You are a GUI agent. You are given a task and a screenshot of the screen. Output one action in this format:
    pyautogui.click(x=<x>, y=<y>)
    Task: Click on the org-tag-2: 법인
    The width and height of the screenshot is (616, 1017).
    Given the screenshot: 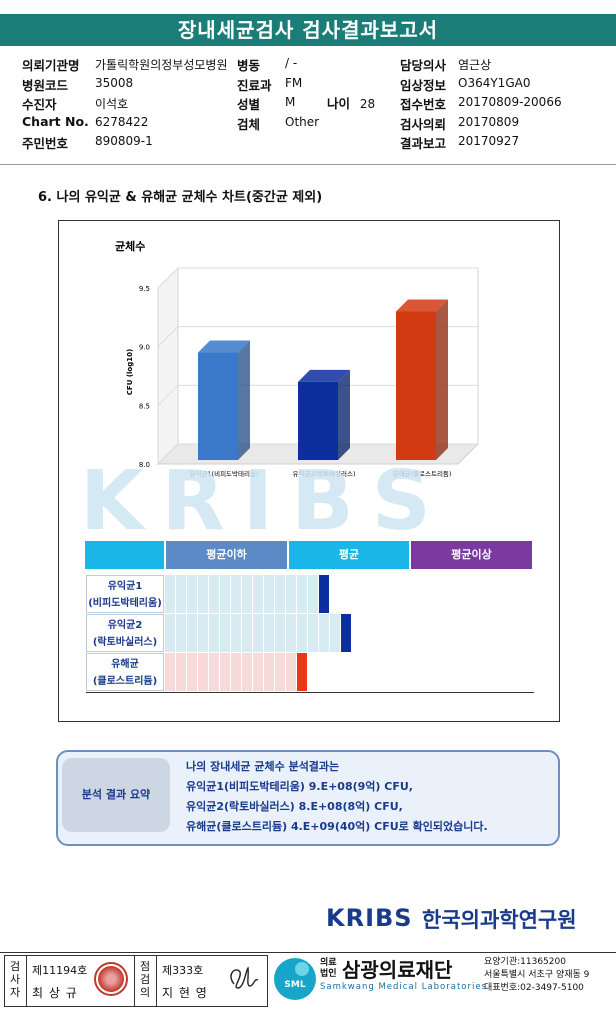 What is the action you would take?
    pyautogui.click(x=328, y=974)
    